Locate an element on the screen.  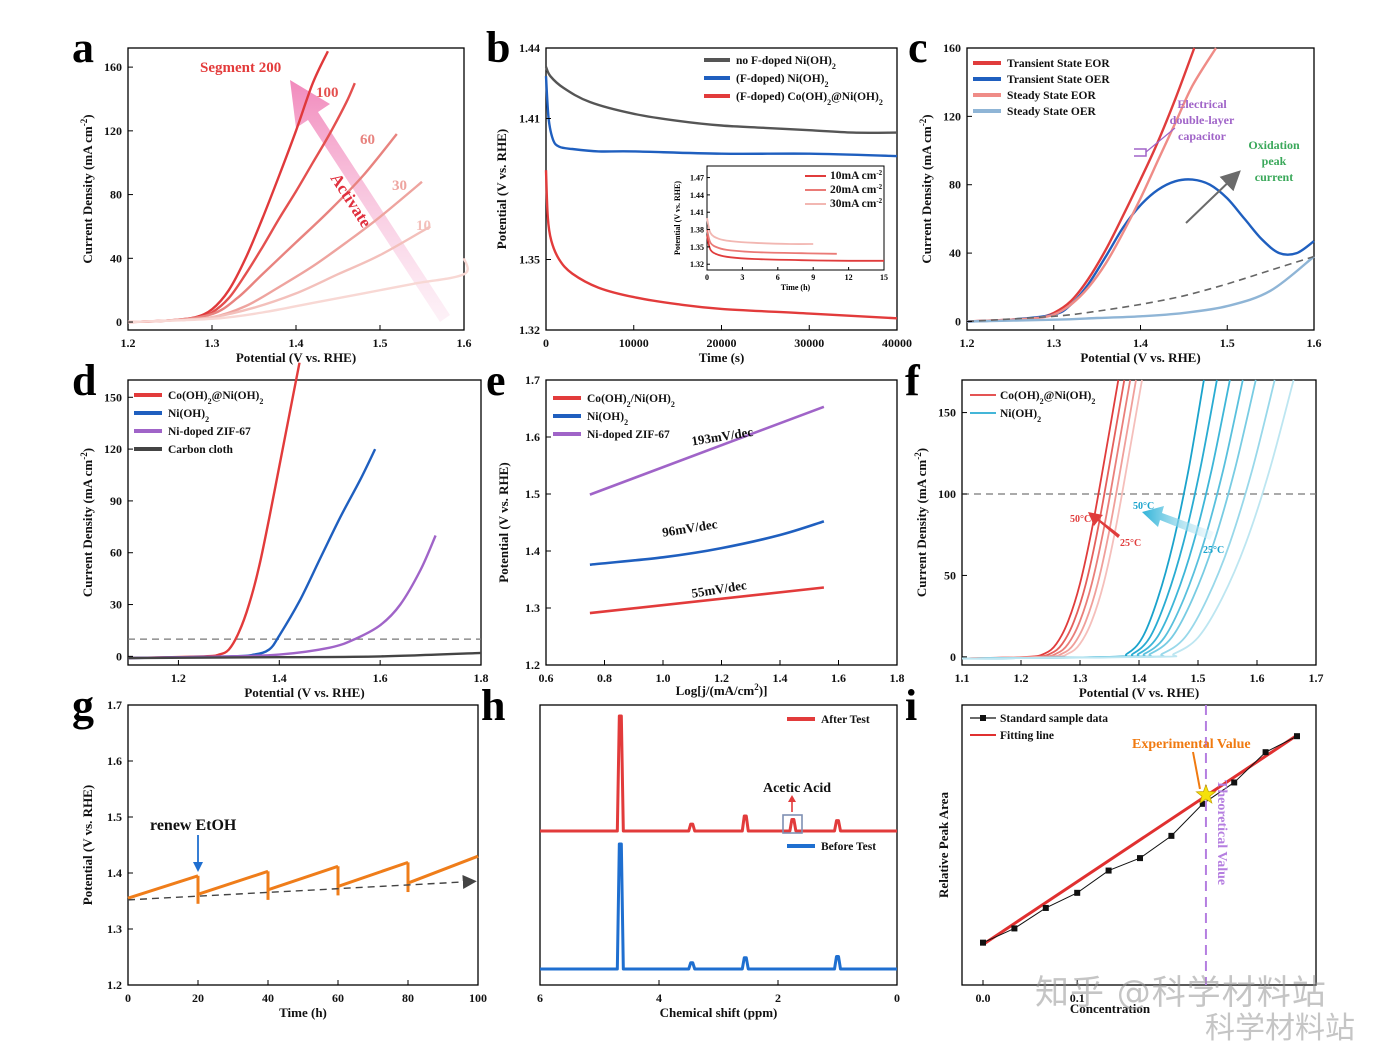
x-tick-label-f: 1.7 is located at coordinates (1316, 678).